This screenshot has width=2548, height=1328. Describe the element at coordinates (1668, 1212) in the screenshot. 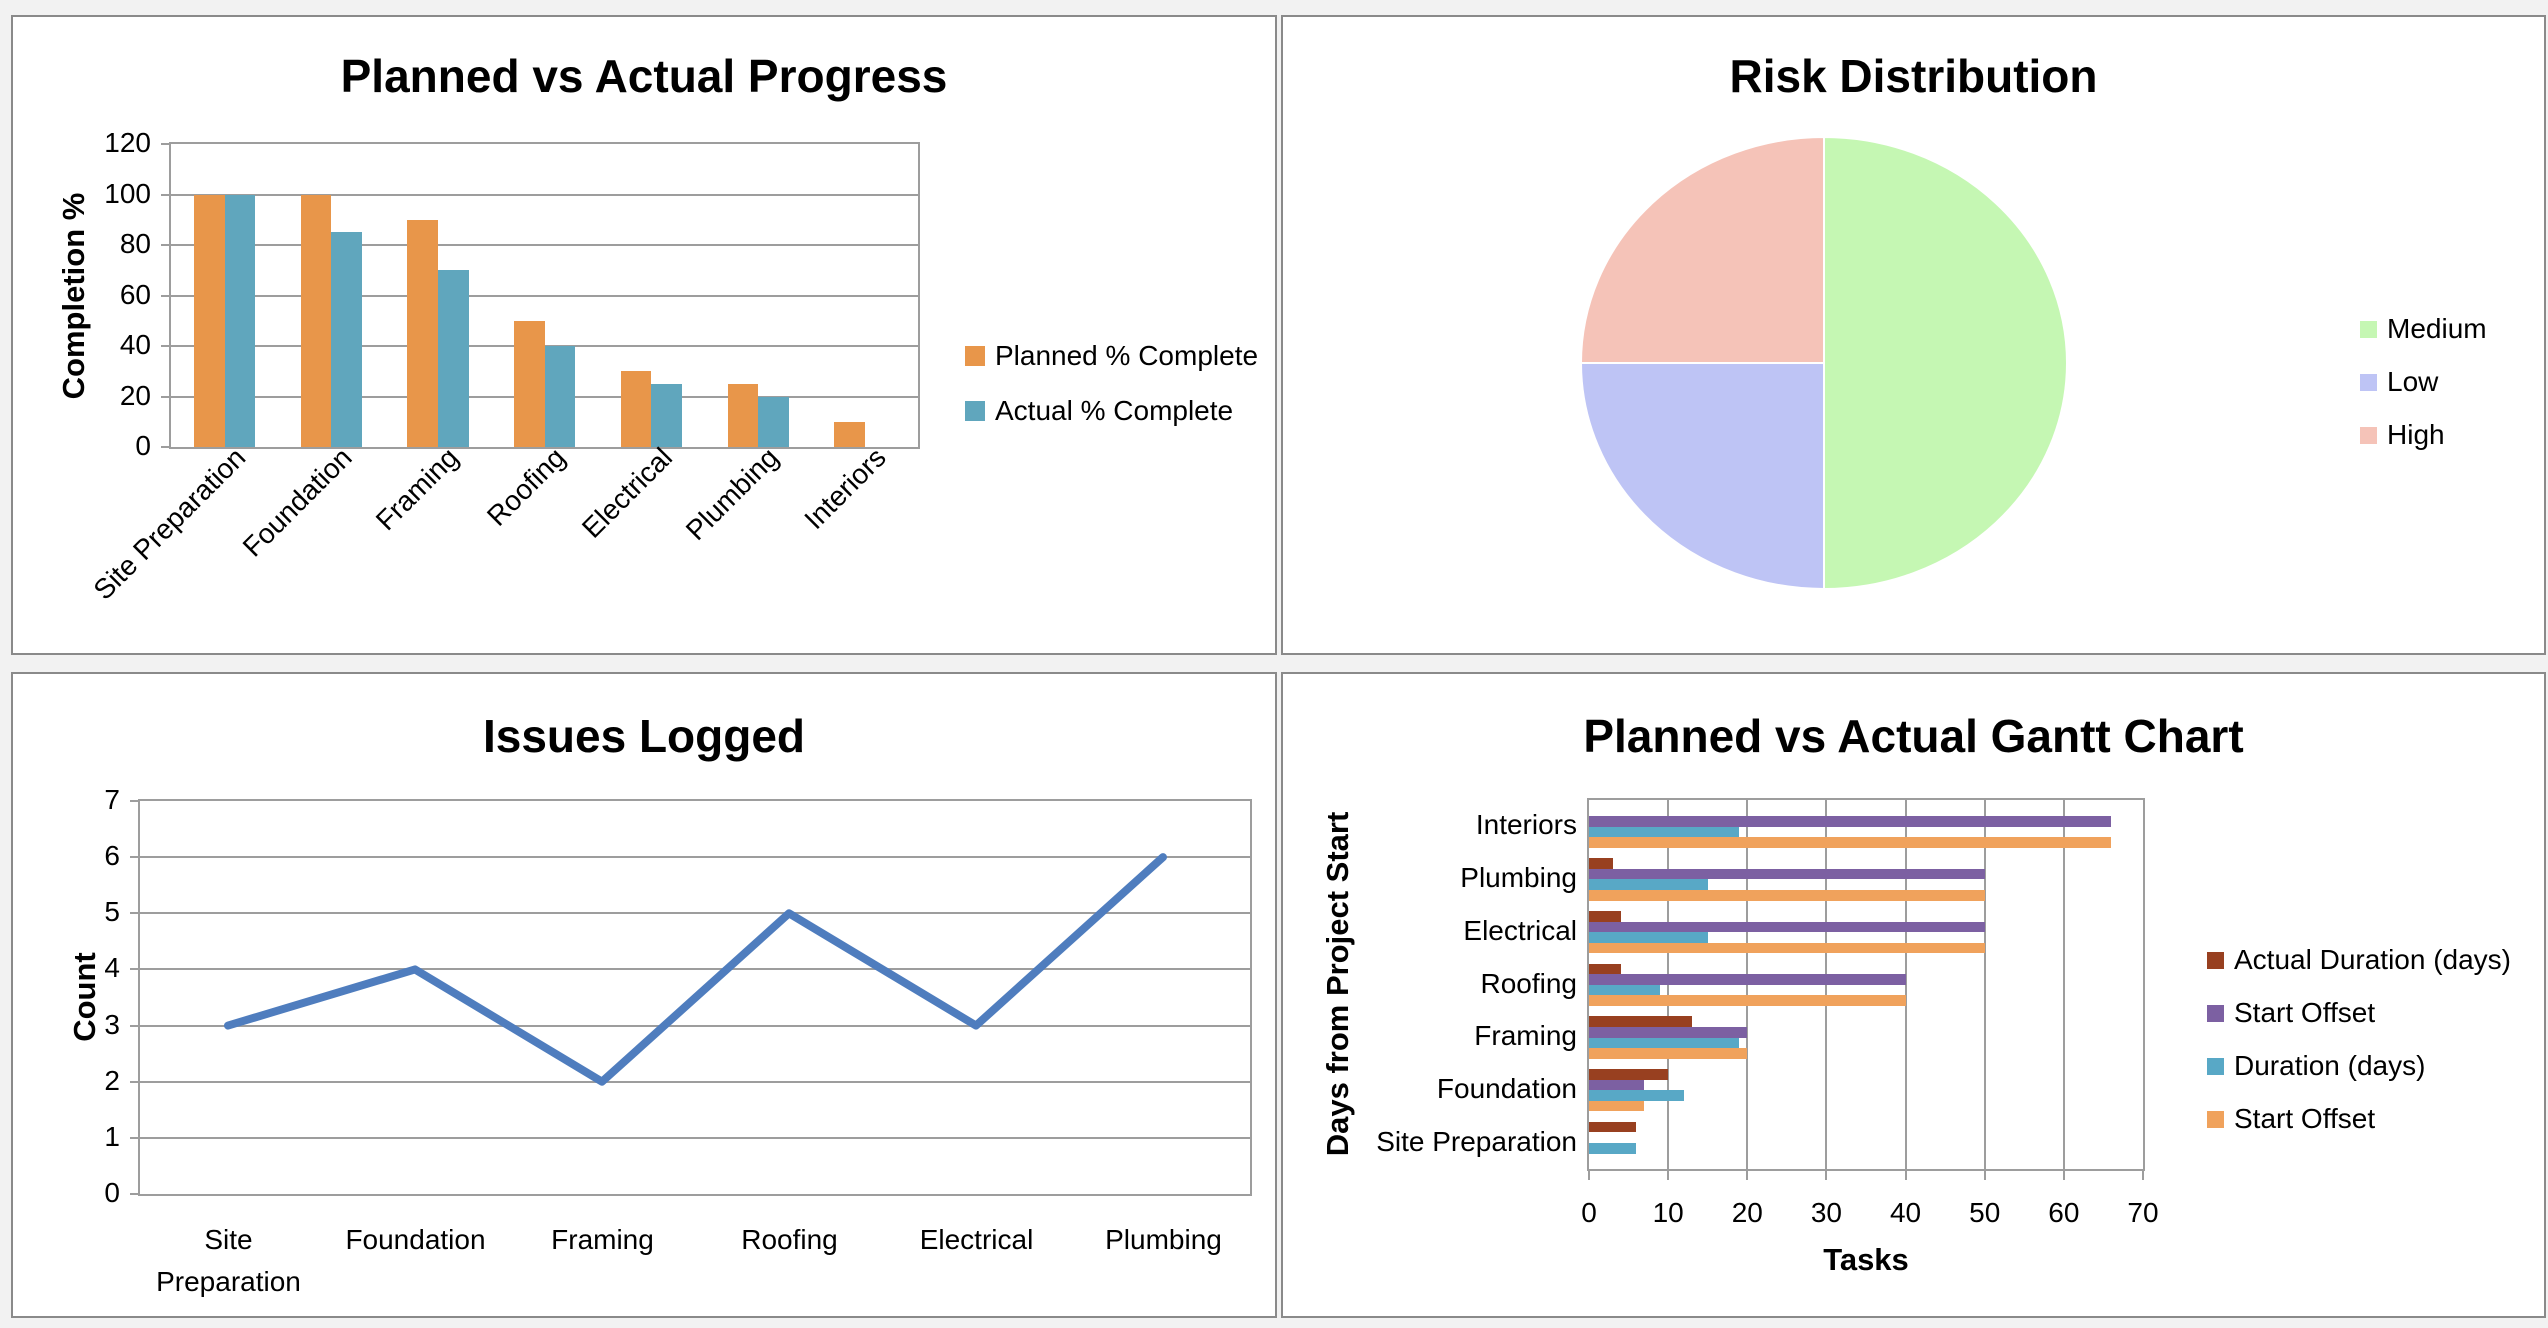

I see `x-tick-label: 10` at that location.